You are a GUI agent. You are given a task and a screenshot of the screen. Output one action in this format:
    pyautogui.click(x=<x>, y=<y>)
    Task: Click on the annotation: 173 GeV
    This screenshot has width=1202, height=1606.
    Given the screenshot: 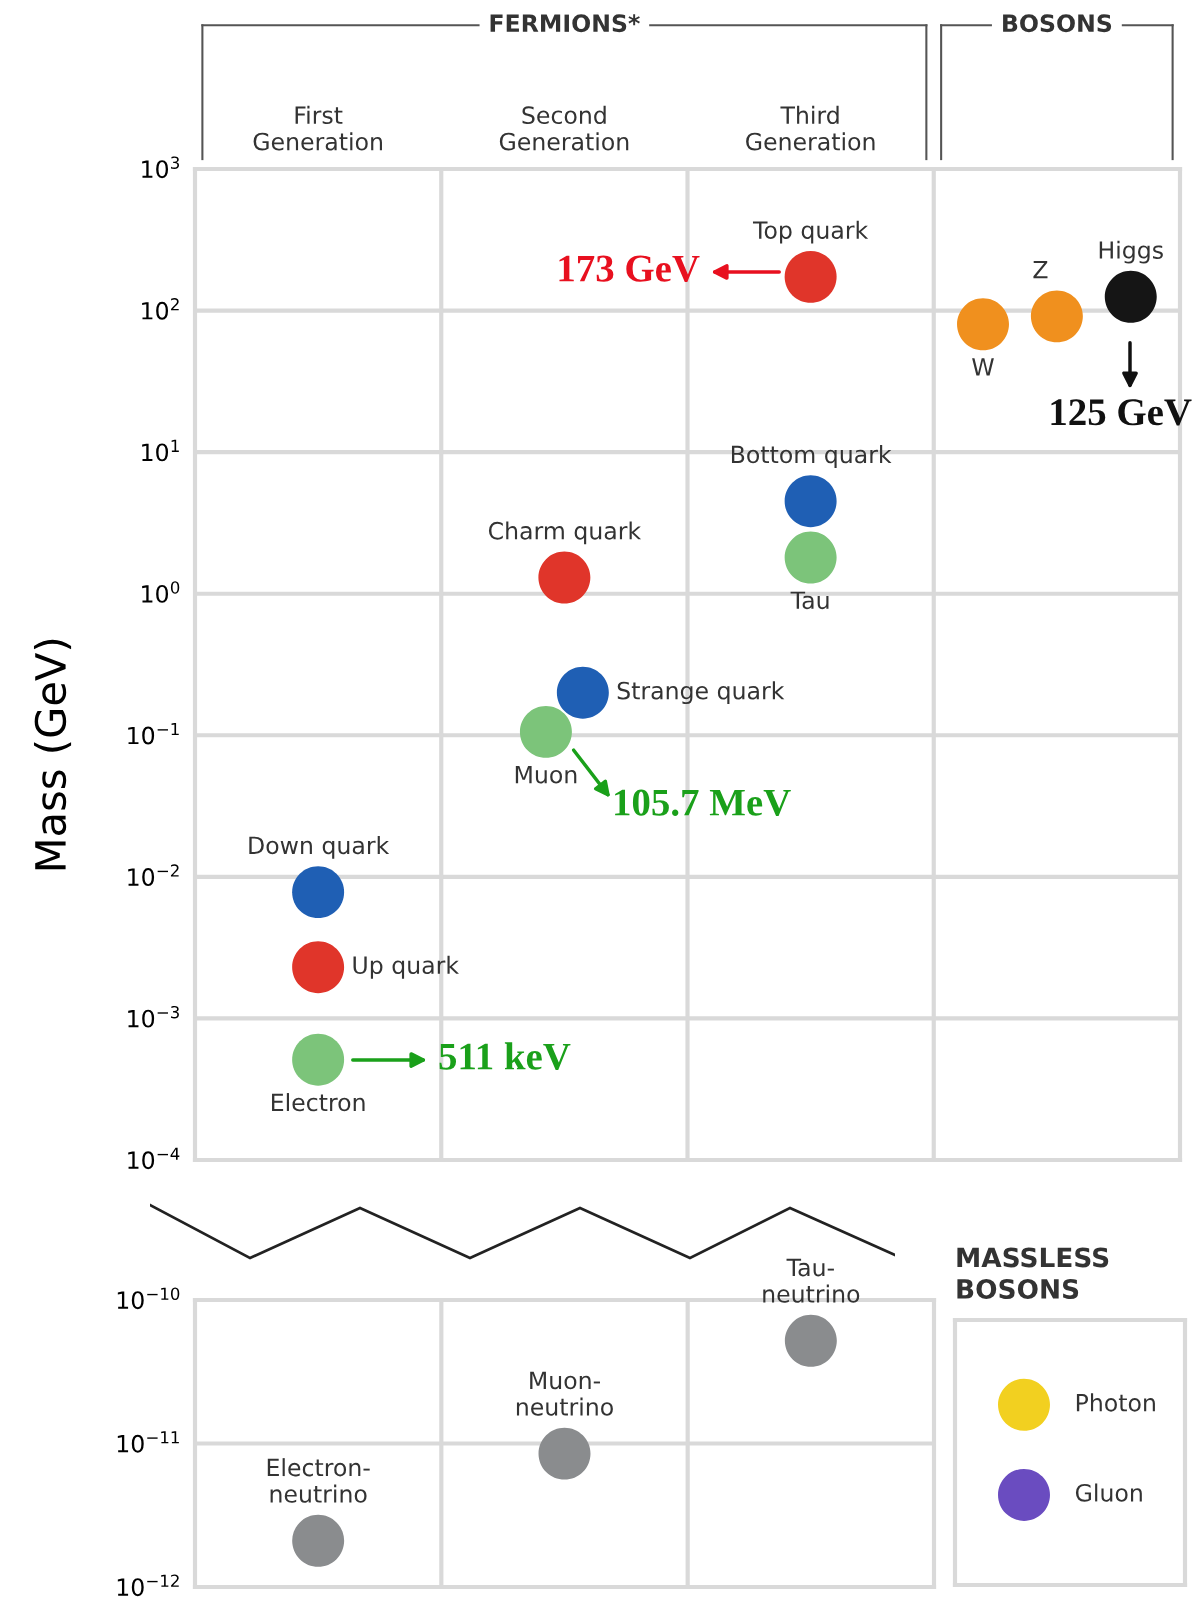 What is the action you would take?
    pyautogui.click(x=629, y=268)
    